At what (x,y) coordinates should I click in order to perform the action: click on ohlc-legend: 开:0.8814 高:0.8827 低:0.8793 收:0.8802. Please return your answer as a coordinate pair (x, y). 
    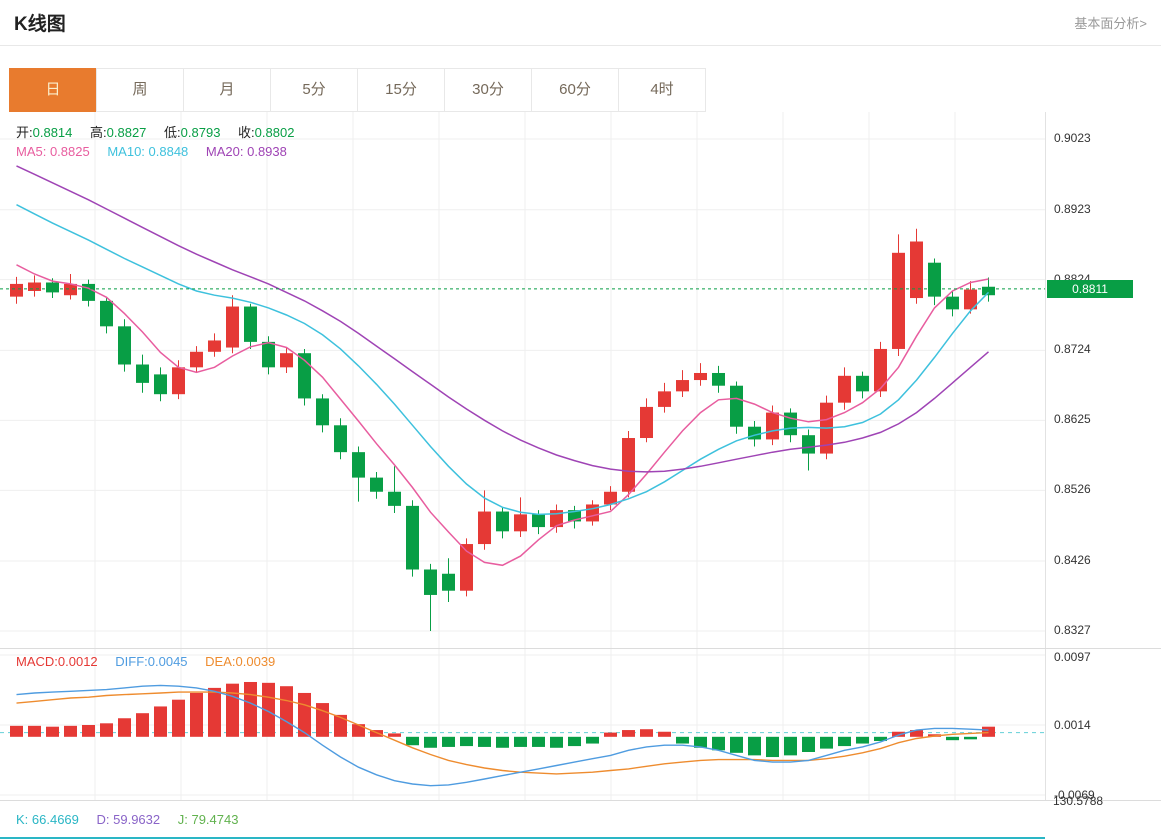
    Looking at the image, I should click on (162, 131).